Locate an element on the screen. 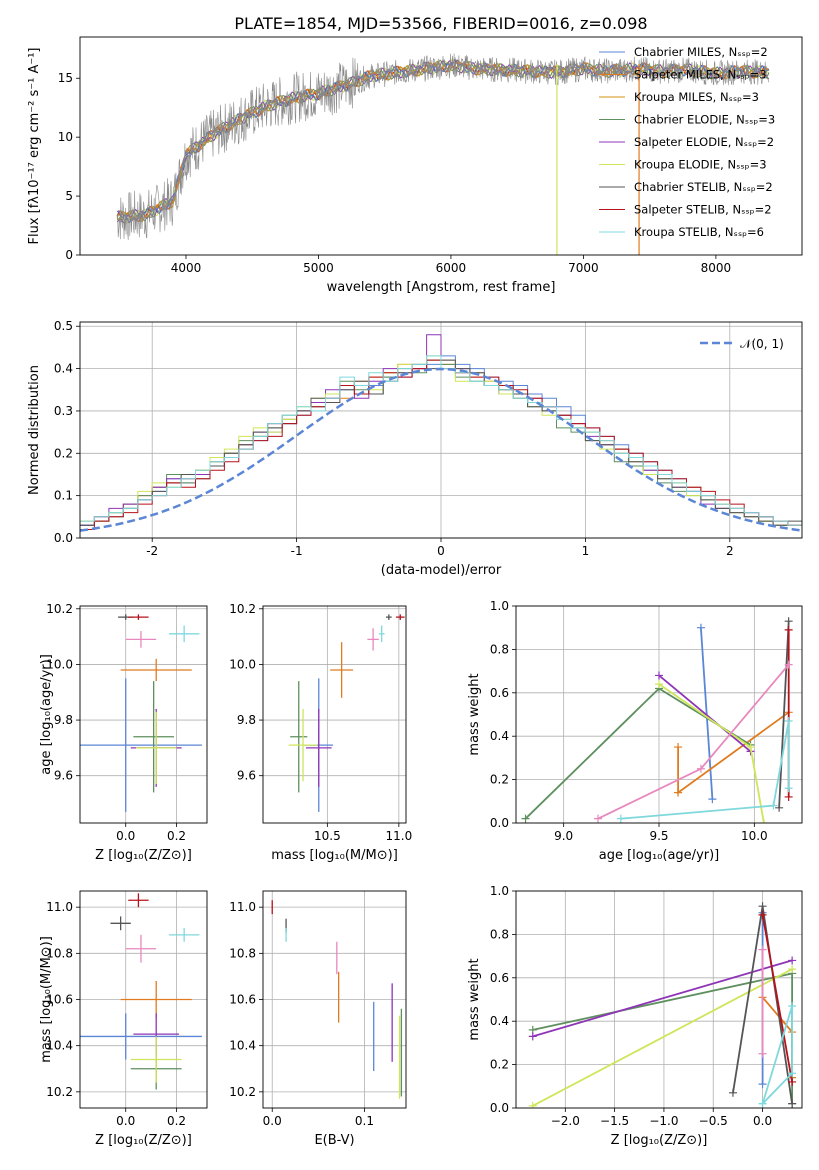  x-tick-label: −2.0 is located at coordinates (565, 1121).